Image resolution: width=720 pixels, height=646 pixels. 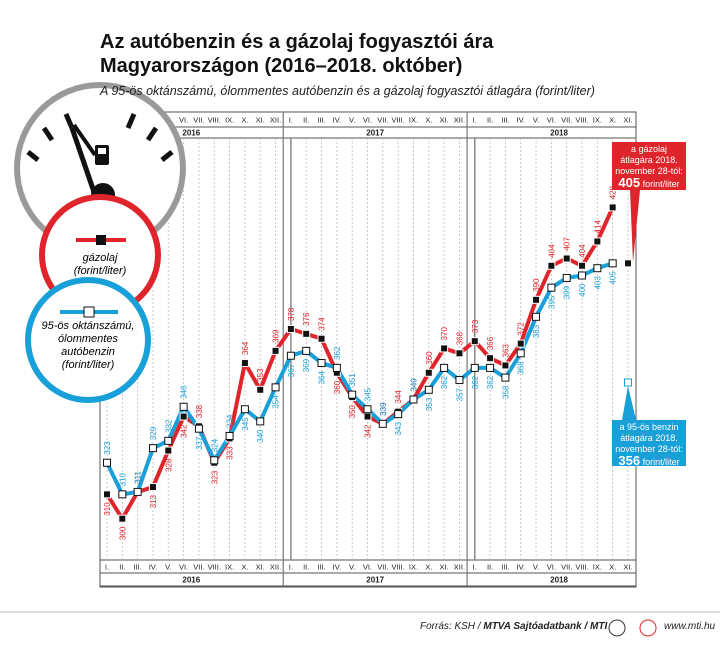 What do you see at coordinates (191, 133) in the screenshot?
I see `year-label: 2016` at bounding box center [191, 133].